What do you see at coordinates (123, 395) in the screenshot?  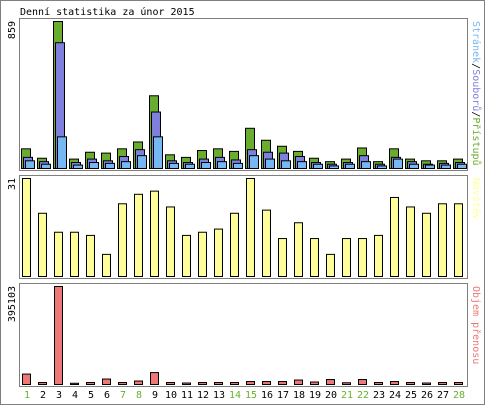 I see `x-tick-label-7: 7` at bounding box center [123, 395].